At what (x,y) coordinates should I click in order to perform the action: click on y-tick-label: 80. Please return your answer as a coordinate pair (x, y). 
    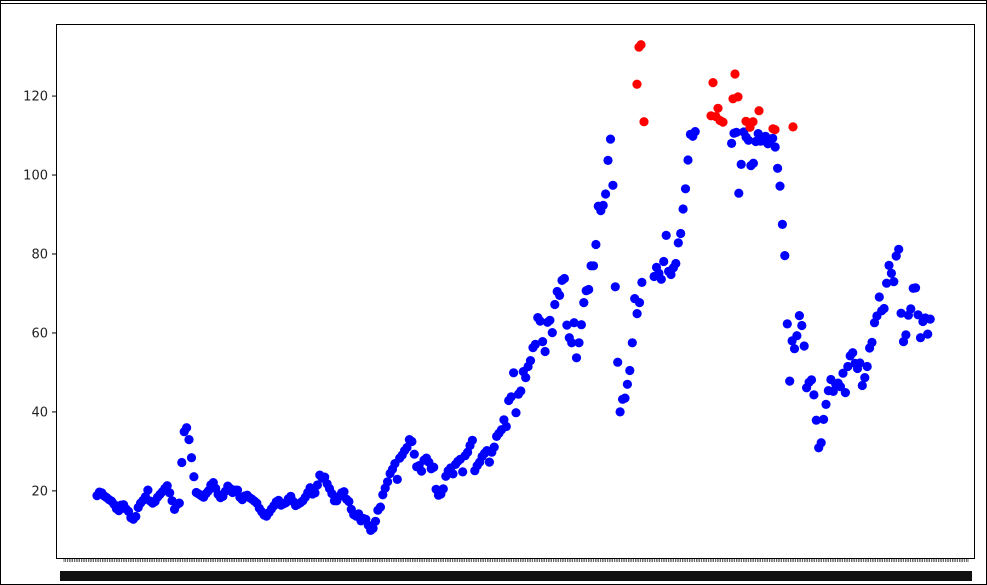
    Looking at the image, I should click on (39, 254).